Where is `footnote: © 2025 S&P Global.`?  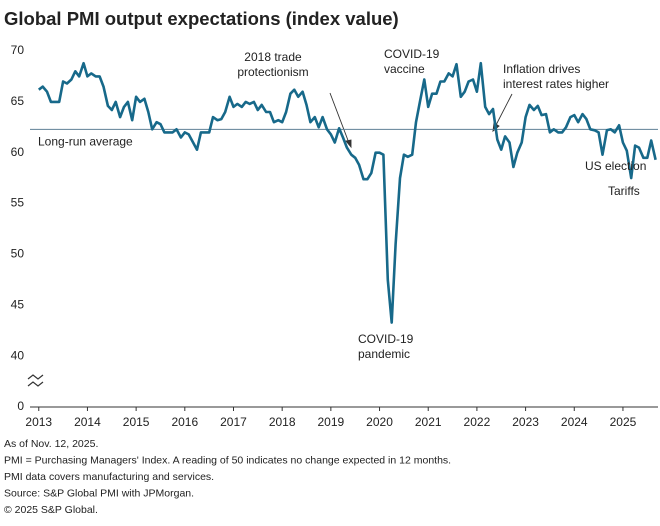
footnote: © 2025 S&P Global. is located at coordinates (51, 510).